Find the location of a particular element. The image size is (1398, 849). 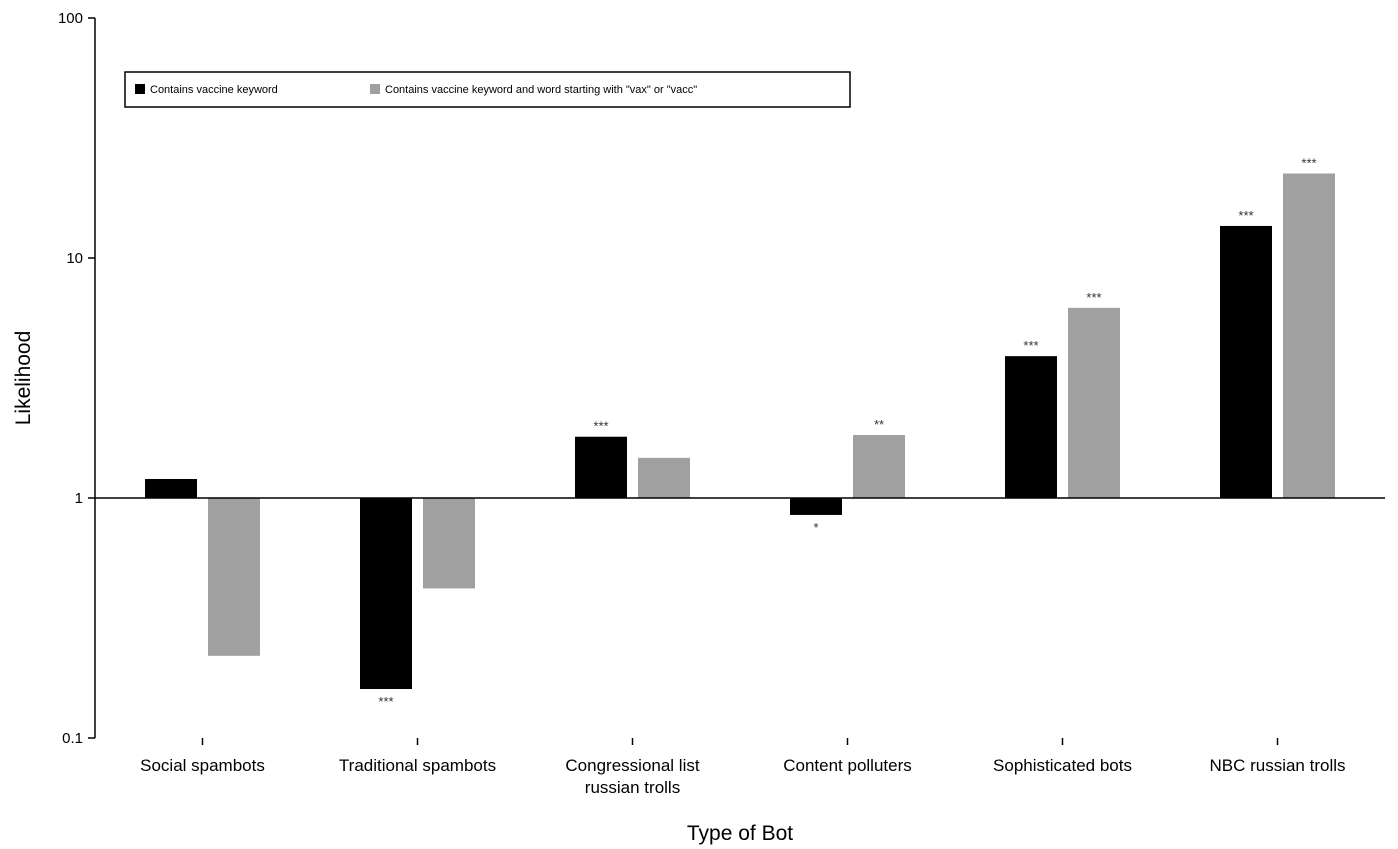

significance-label: * is located at coordinates (815, 527).